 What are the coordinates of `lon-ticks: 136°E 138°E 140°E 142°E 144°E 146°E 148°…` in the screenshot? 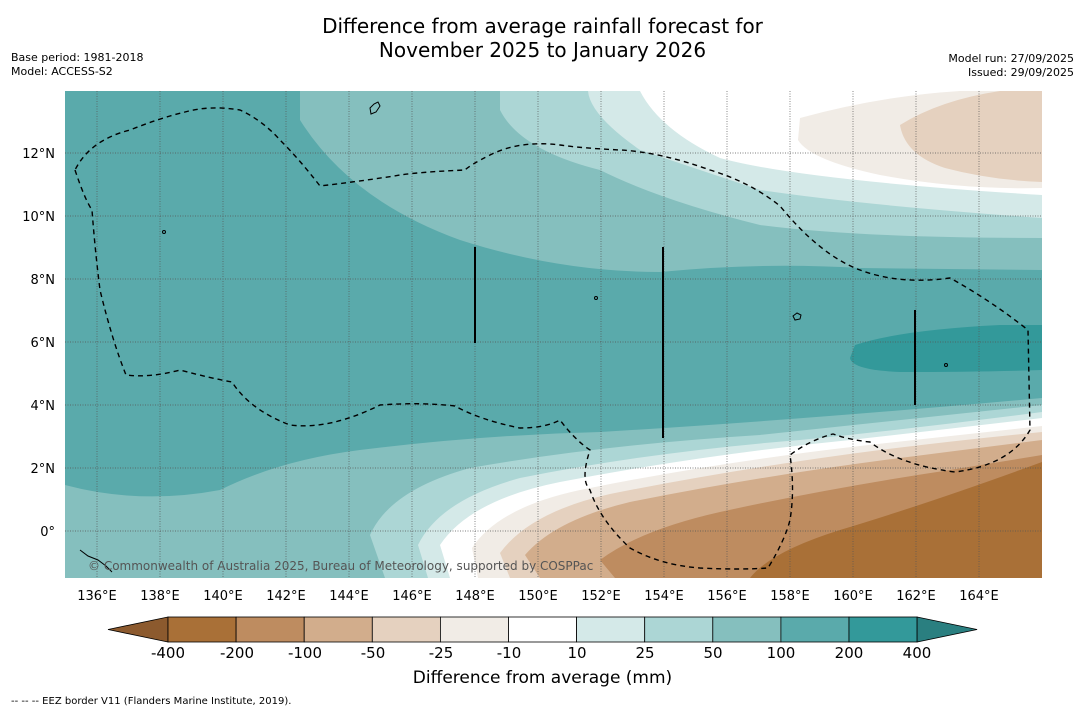 It's located at (538, 596).